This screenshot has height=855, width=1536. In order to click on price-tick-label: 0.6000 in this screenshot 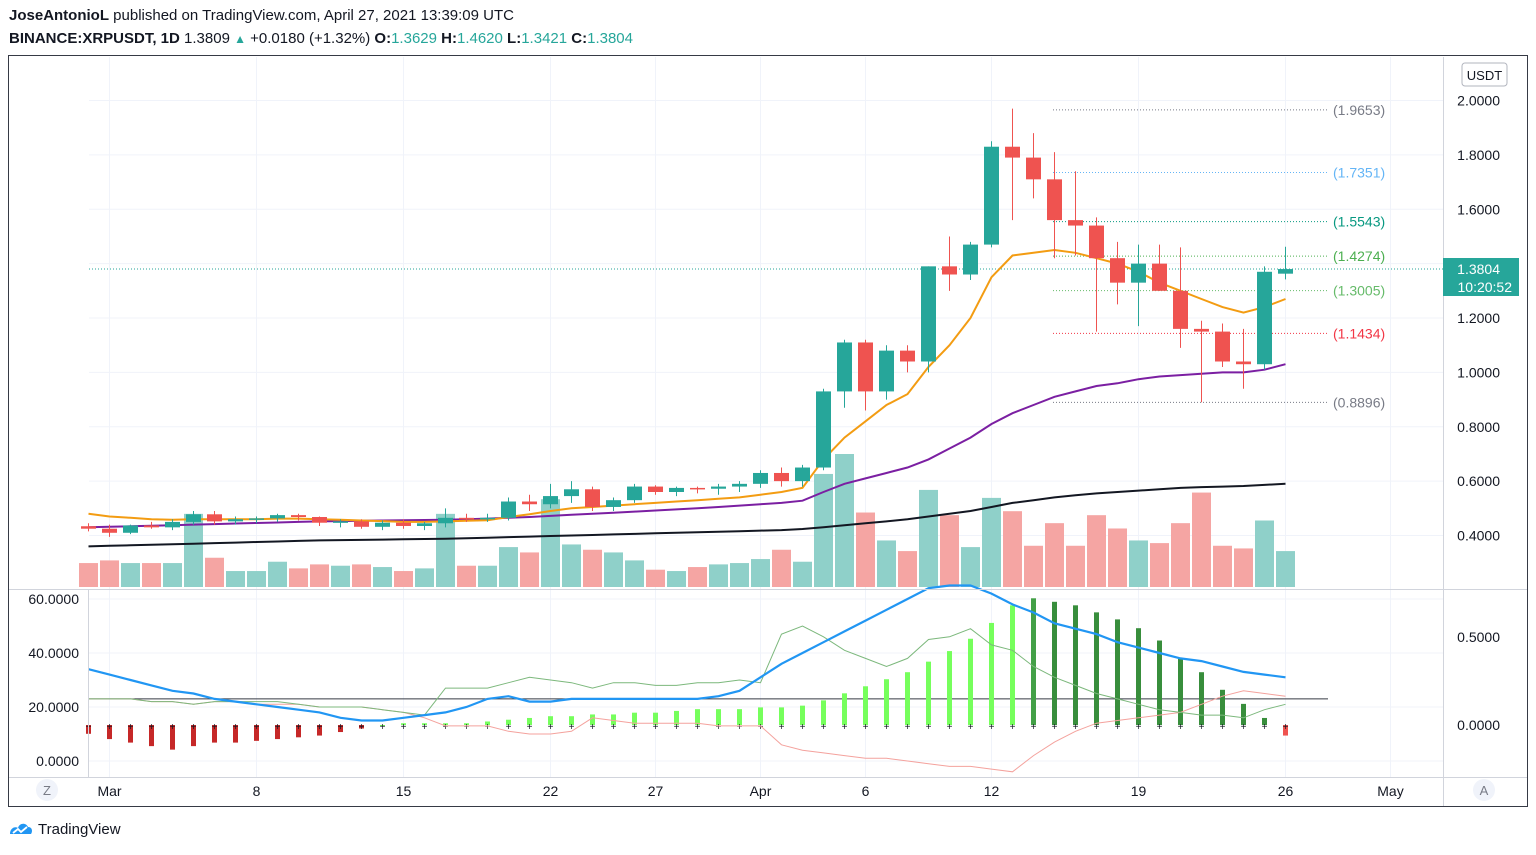, I will do `click(1478, 481)`.